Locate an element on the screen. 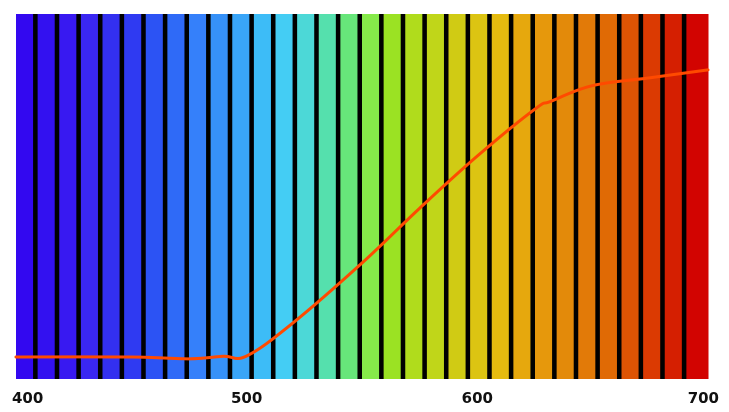 This screenshot has width=729, height=412. x-tick-label: 700 is located at coordinates (703, 398).